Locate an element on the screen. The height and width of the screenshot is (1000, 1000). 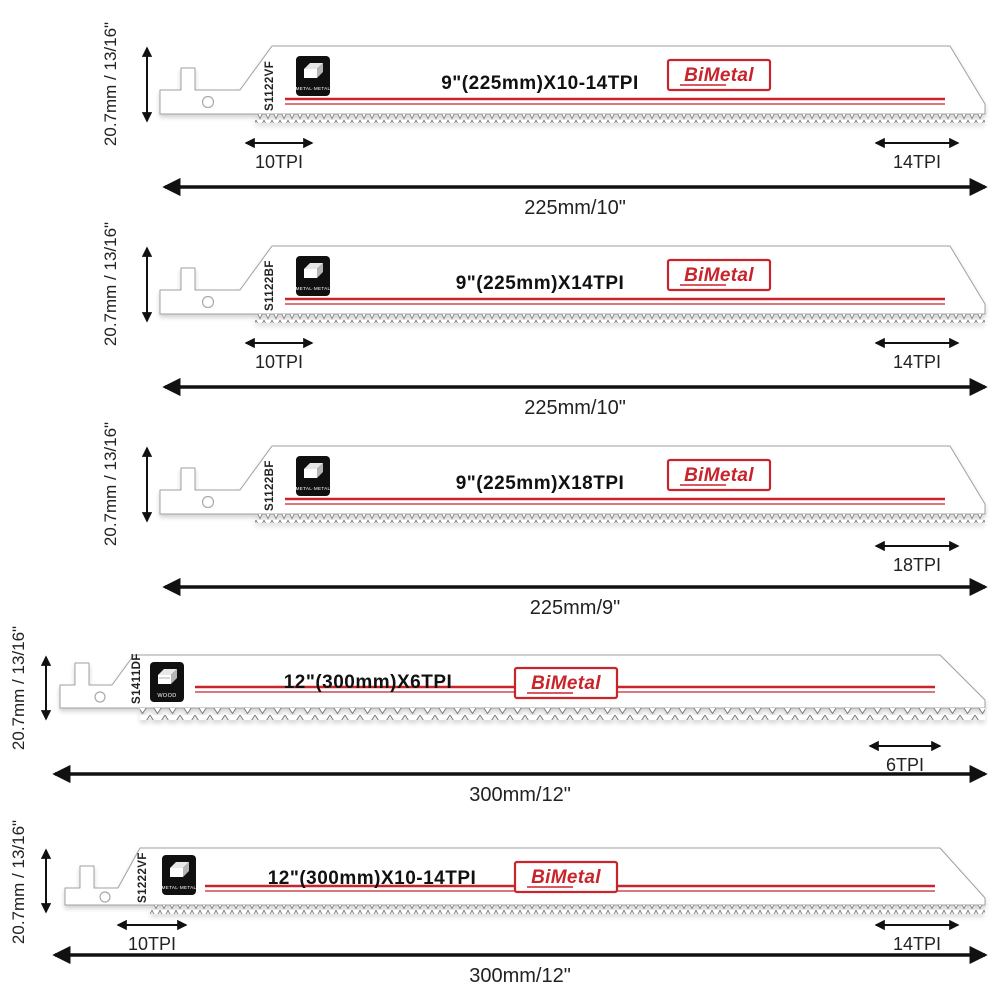
spec-text: 9"(225mm)X14TPI is located at coordinates (540, 283).